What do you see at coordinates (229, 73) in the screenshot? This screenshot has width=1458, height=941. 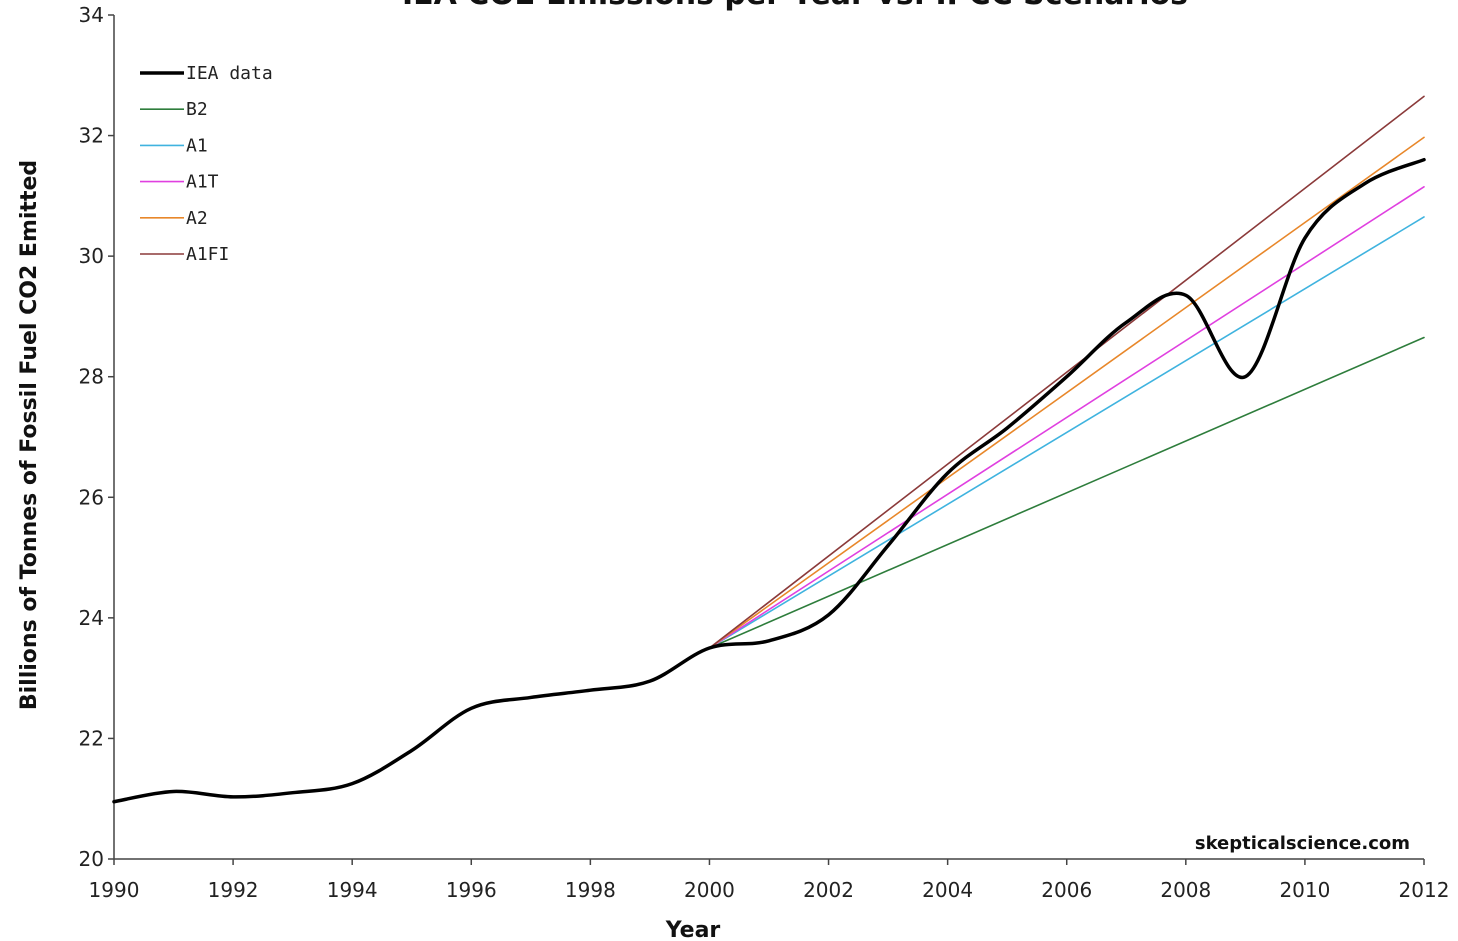 I see `legend-label-iea-data: IEA data` at bounding box center [229, 73].